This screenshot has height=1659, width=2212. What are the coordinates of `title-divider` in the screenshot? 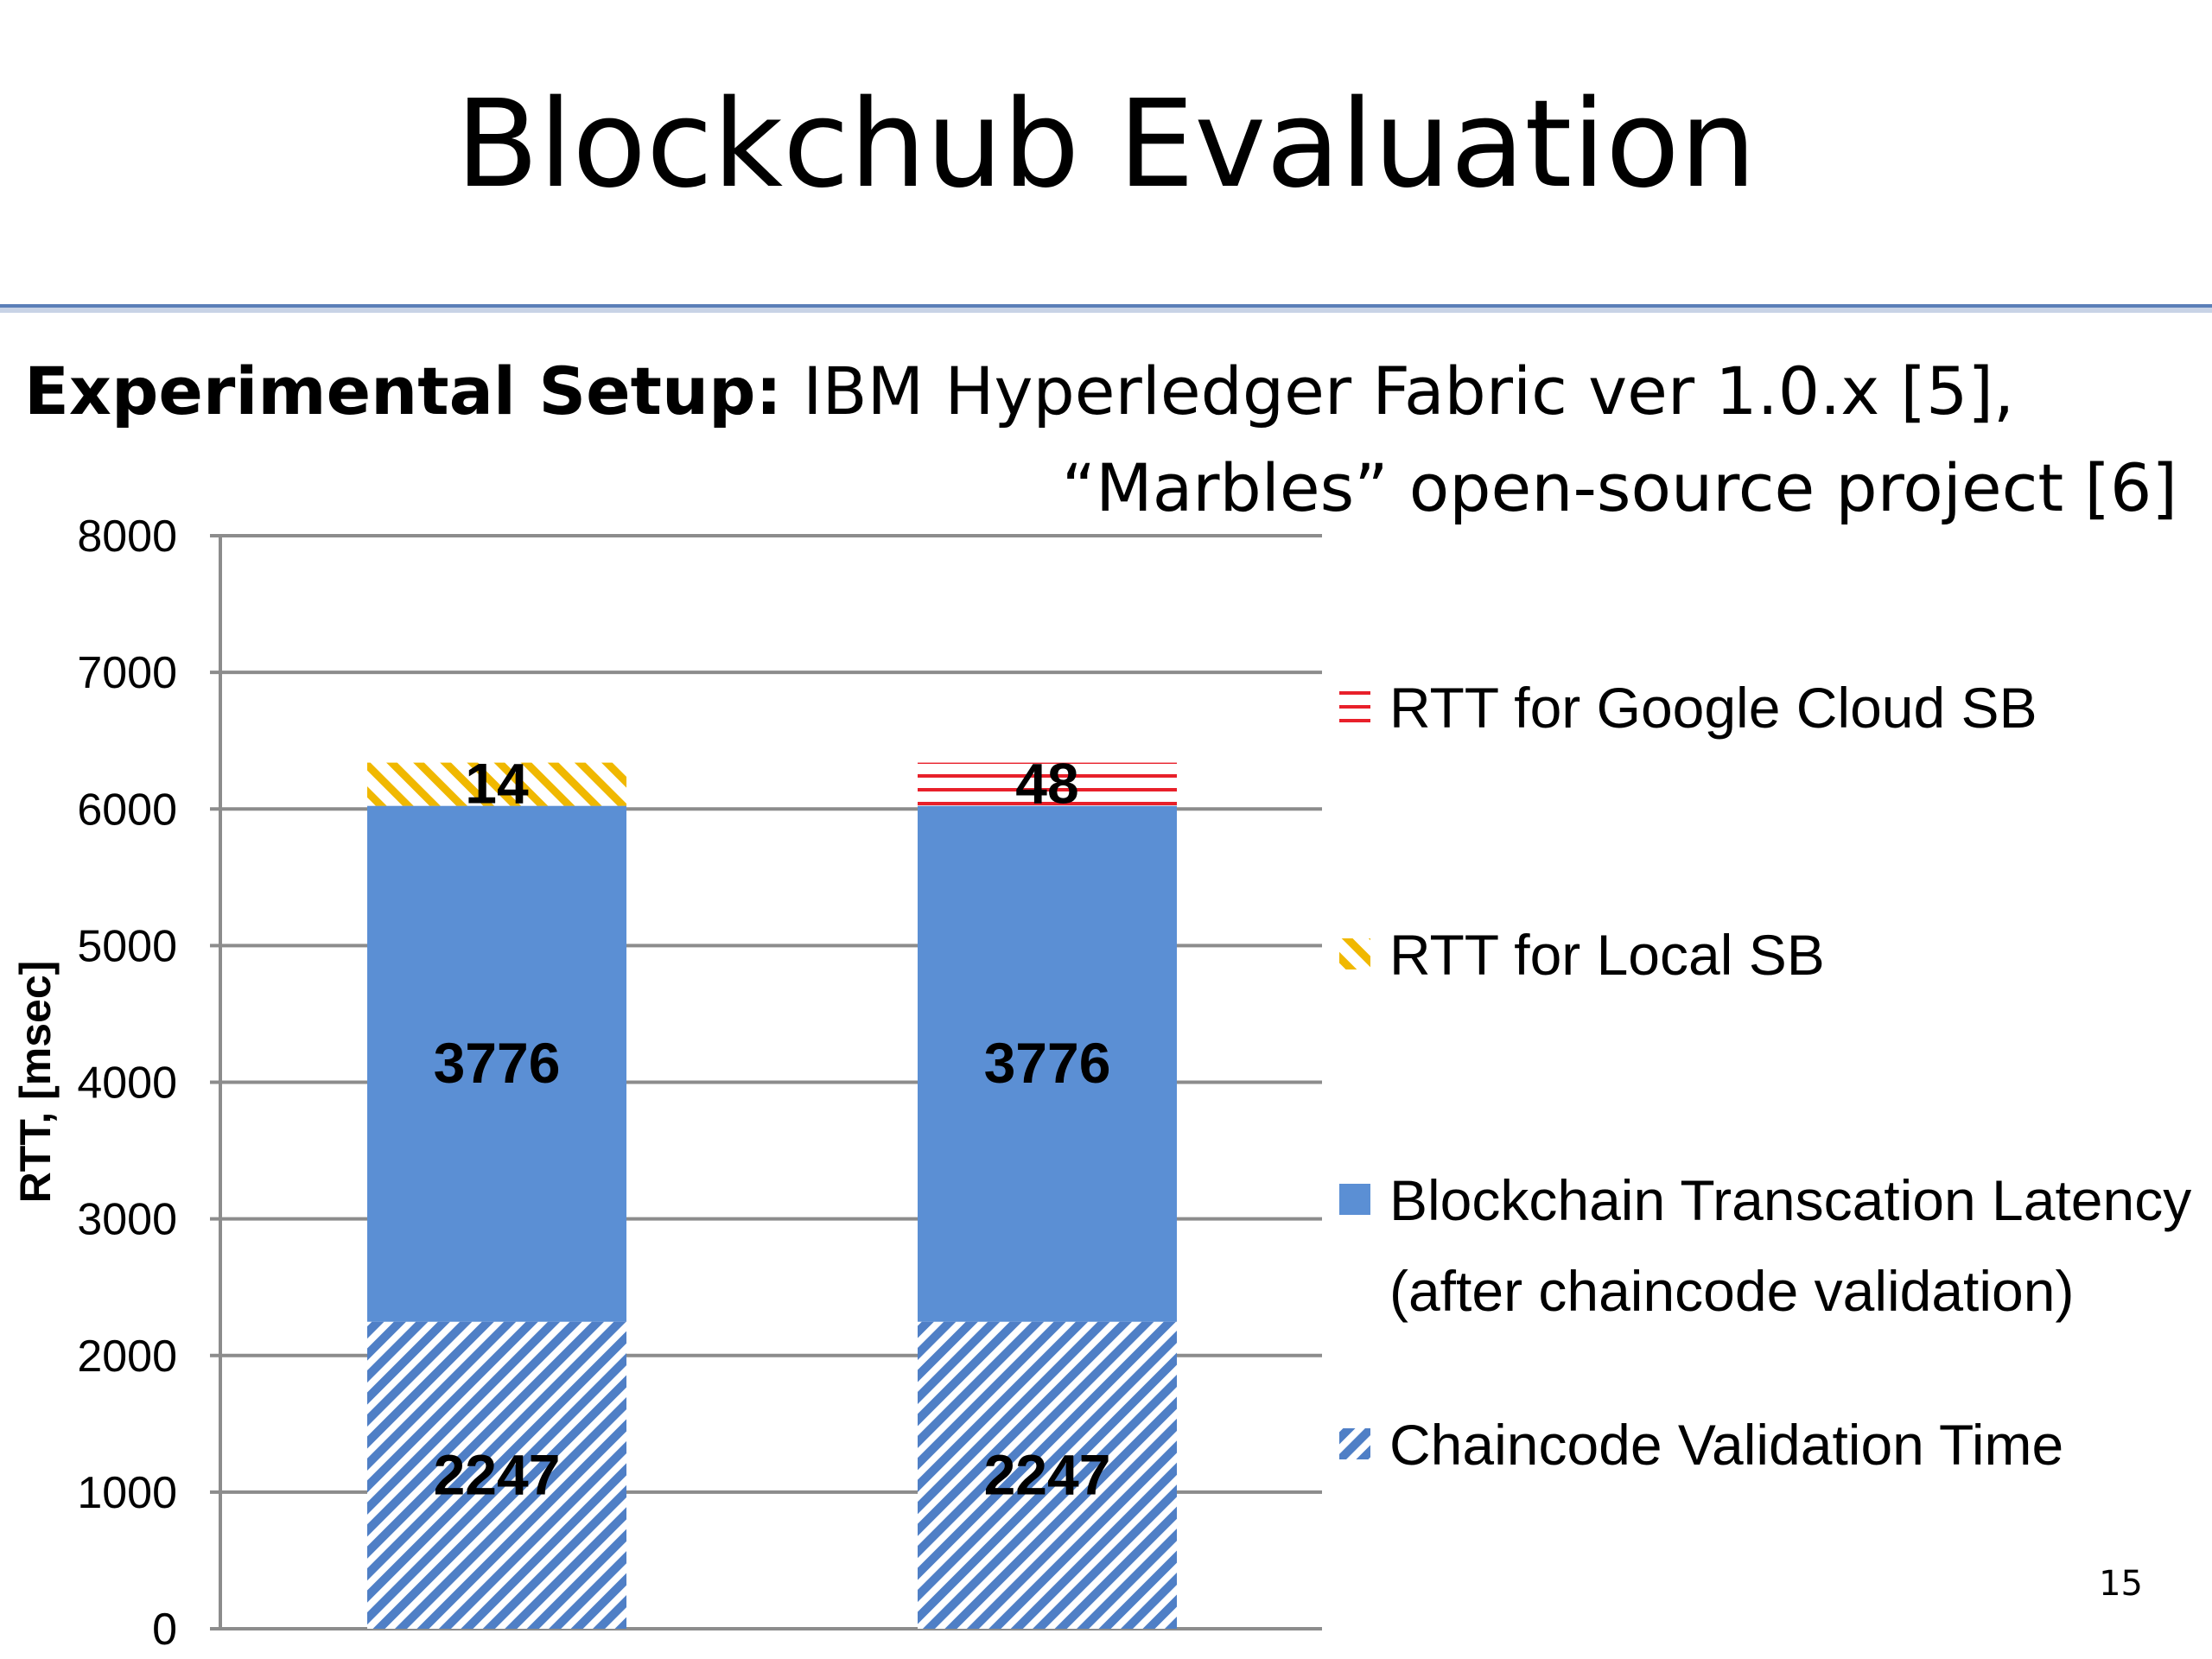 It's located at (1106, 308).